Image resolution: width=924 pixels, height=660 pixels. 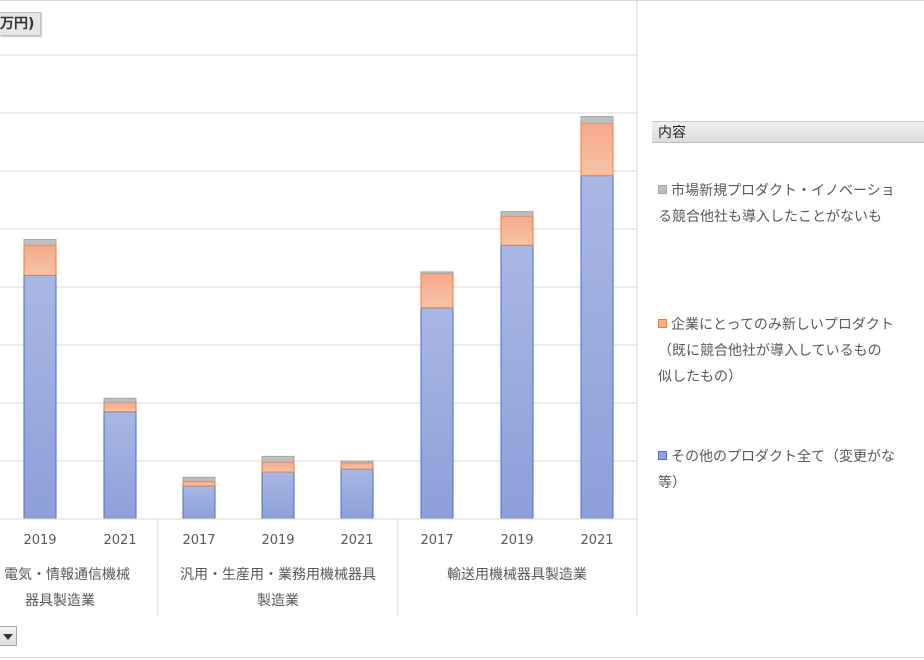 What do you see at coordinates (278, 575) in the screenshot?
I see `x-group-label: 汎用・生産用・業務用機械器具` at bounding box center [278, 575].